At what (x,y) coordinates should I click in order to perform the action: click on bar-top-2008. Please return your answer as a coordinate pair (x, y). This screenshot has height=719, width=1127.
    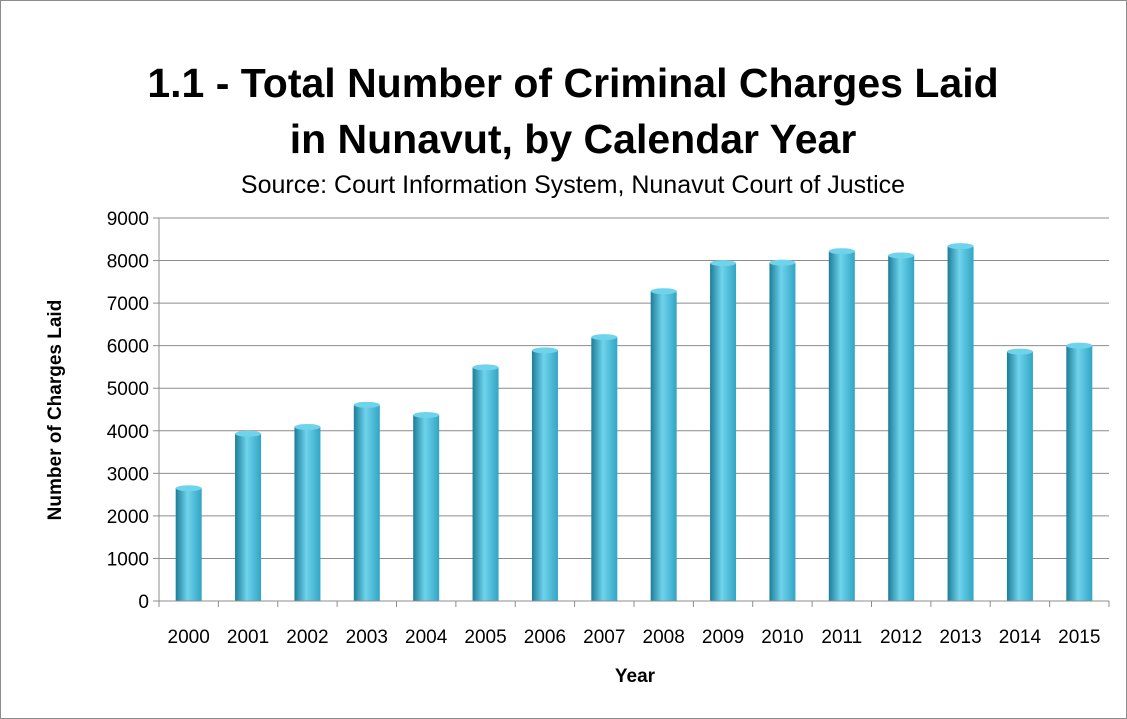
    Looking at the image, I should click on (663, 291).